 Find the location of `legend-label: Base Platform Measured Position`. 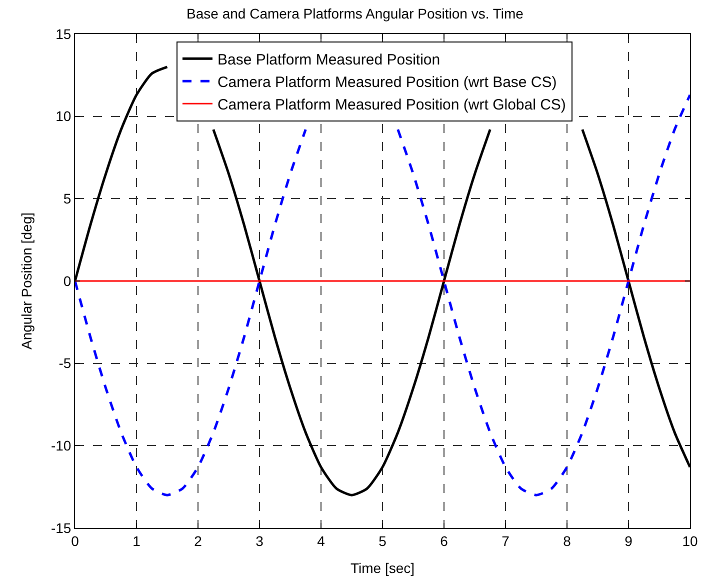

legend-label: Base Platform Measured Position is located at coordinates (328, 60).